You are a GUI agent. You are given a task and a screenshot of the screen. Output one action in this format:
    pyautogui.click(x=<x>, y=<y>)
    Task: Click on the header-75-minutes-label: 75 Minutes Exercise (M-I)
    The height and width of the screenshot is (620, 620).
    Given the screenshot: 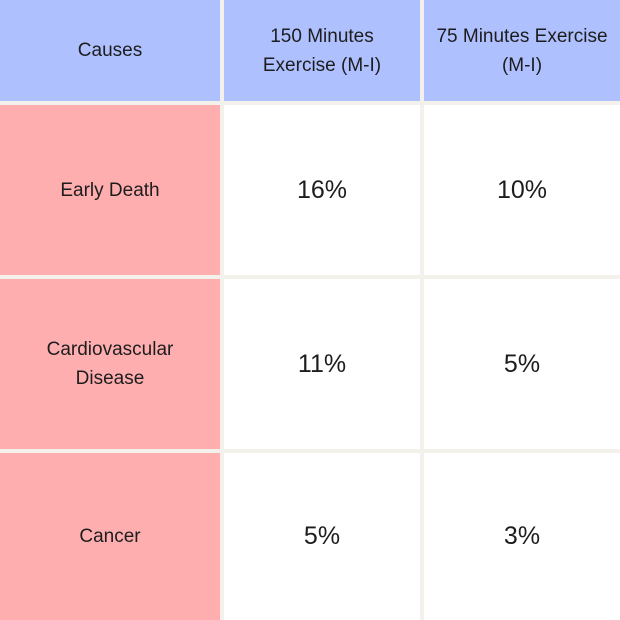 What is the action you would take?
    pyautogui.click(x=522, y=50)
    